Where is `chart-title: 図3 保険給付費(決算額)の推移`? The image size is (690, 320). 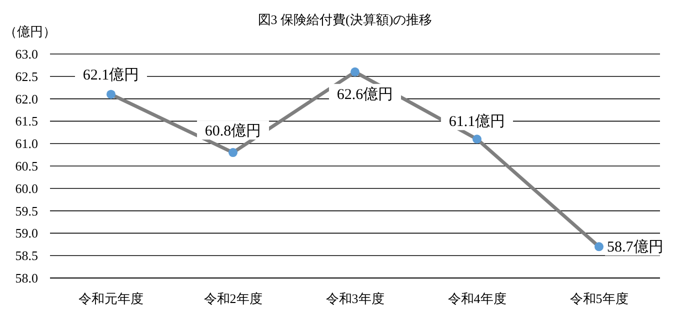
chart-title: 図3 保険給付費(決算額)の推移 is located at coordinates (345, 19).